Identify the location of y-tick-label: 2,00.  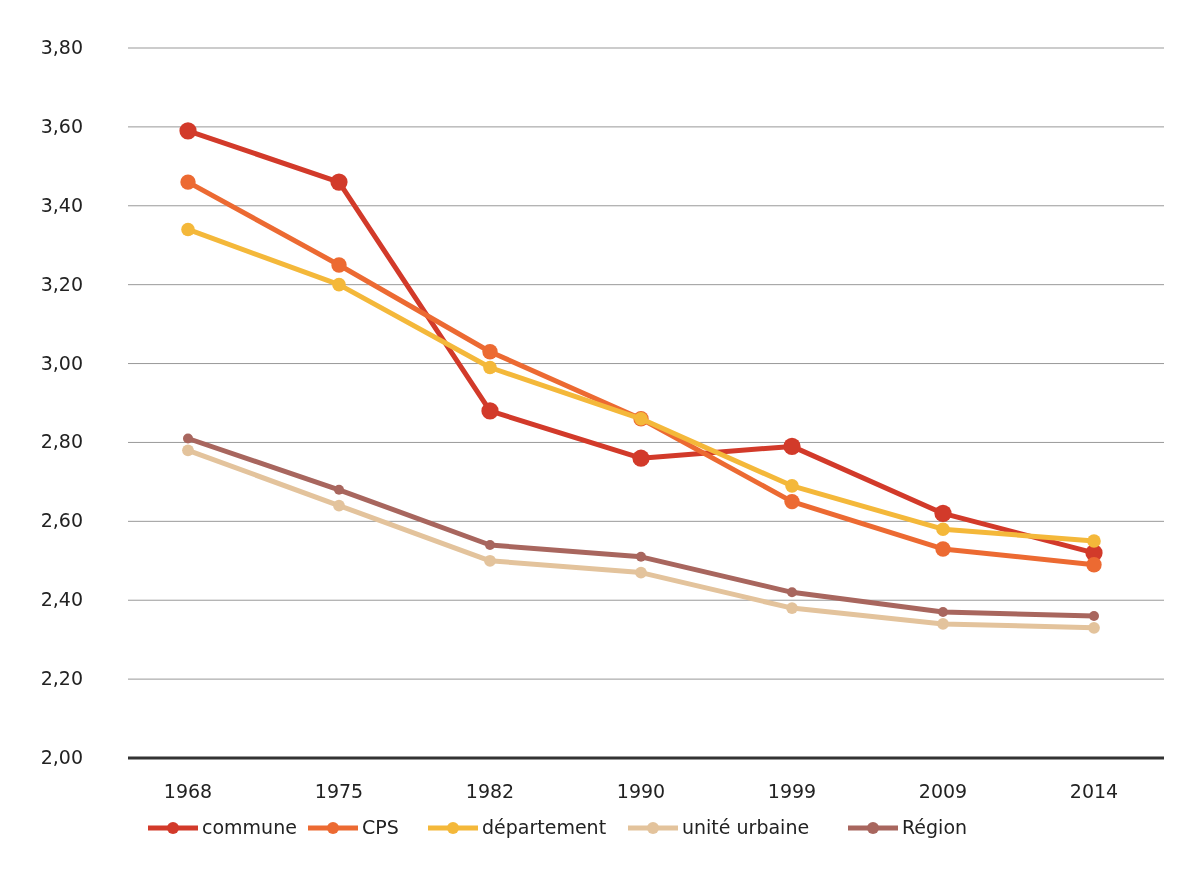
(61, 757).